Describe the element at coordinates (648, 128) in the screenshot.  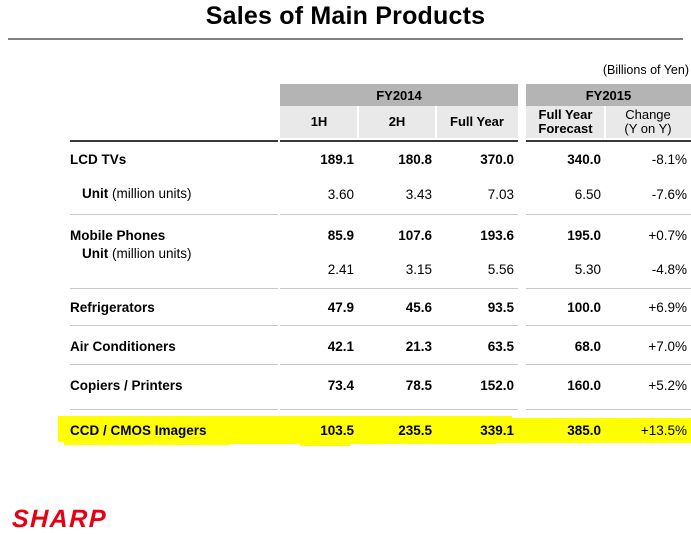
I see `column-header-change-line2: (Y on Y)` at that location.